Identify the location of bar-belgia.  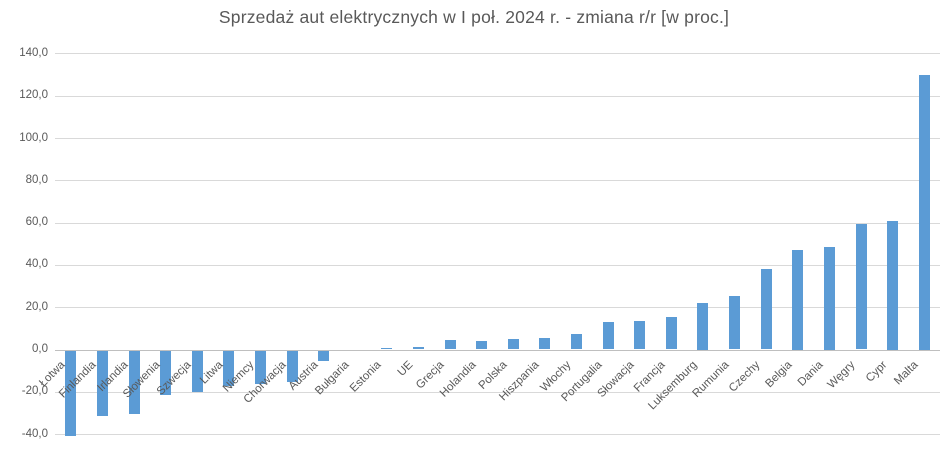
(798, 299).